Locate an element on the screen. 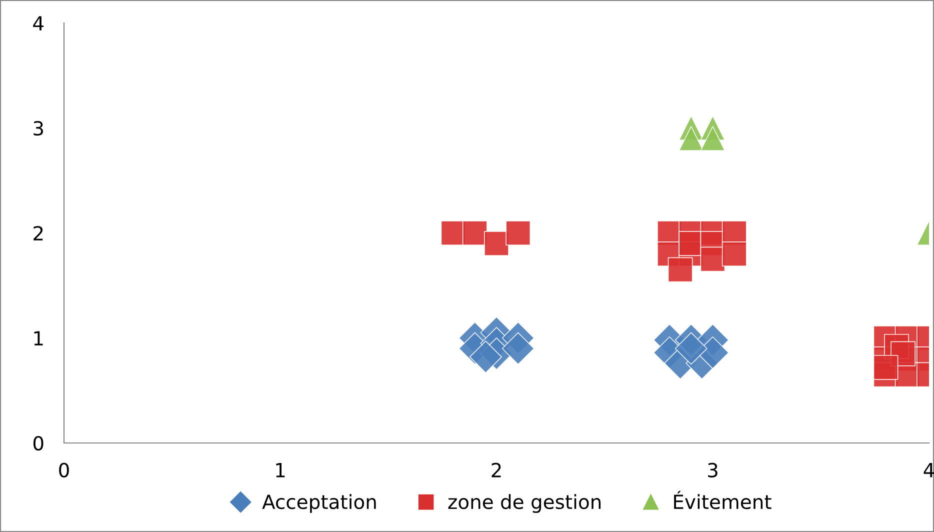  y-tick-label: 2 is located at coordinates (38, 233).